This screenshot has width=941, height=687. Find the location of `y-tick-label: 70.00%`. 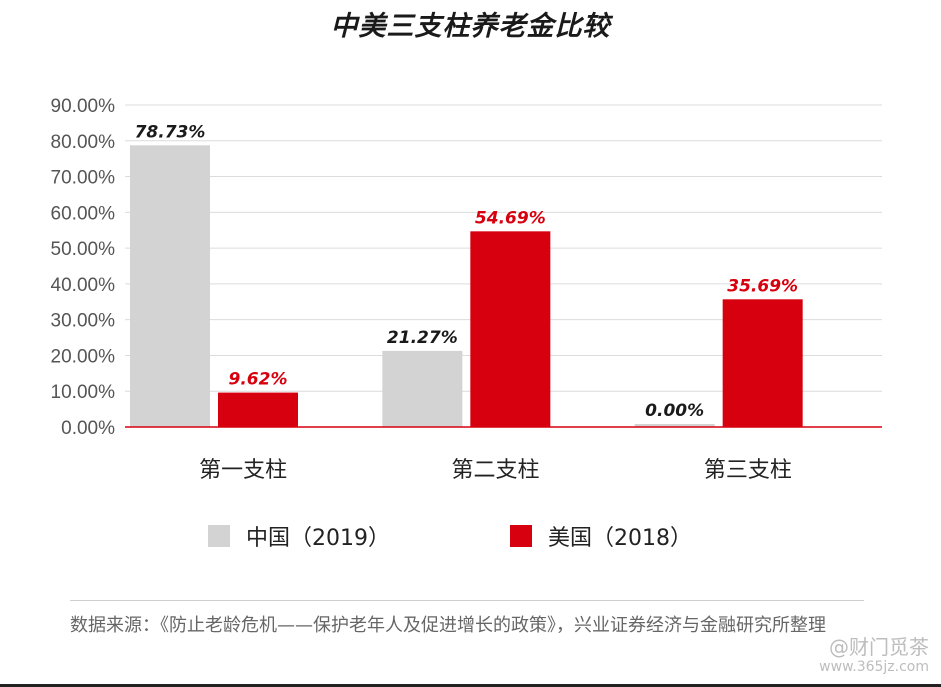

y-tick-label: 70.00% is located at coordinates (83, 178).